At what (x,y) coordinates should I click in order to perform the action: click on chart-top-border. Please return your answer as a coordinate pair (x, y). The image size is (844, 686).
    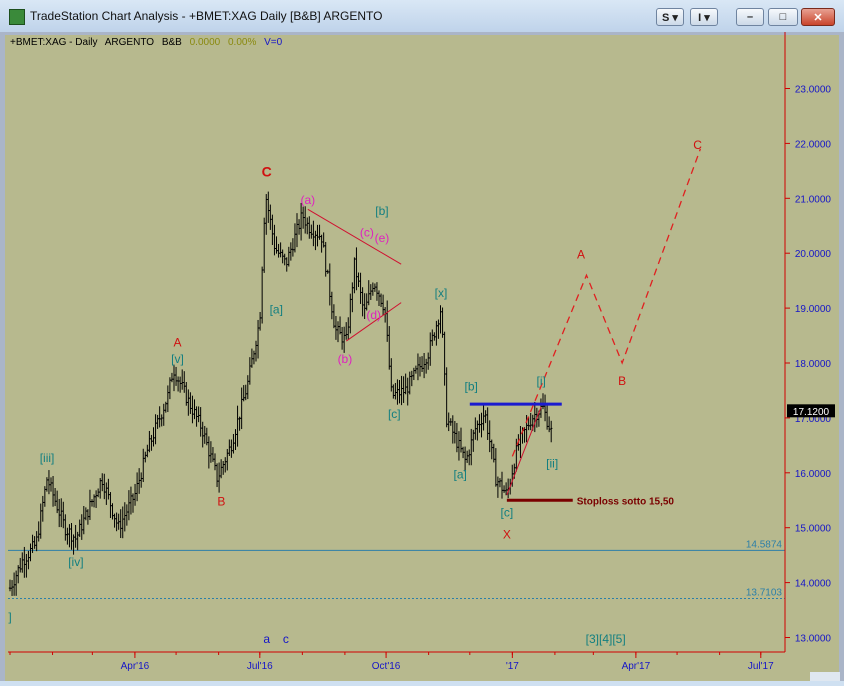
    Looking at the image, I should click on (422, 33).